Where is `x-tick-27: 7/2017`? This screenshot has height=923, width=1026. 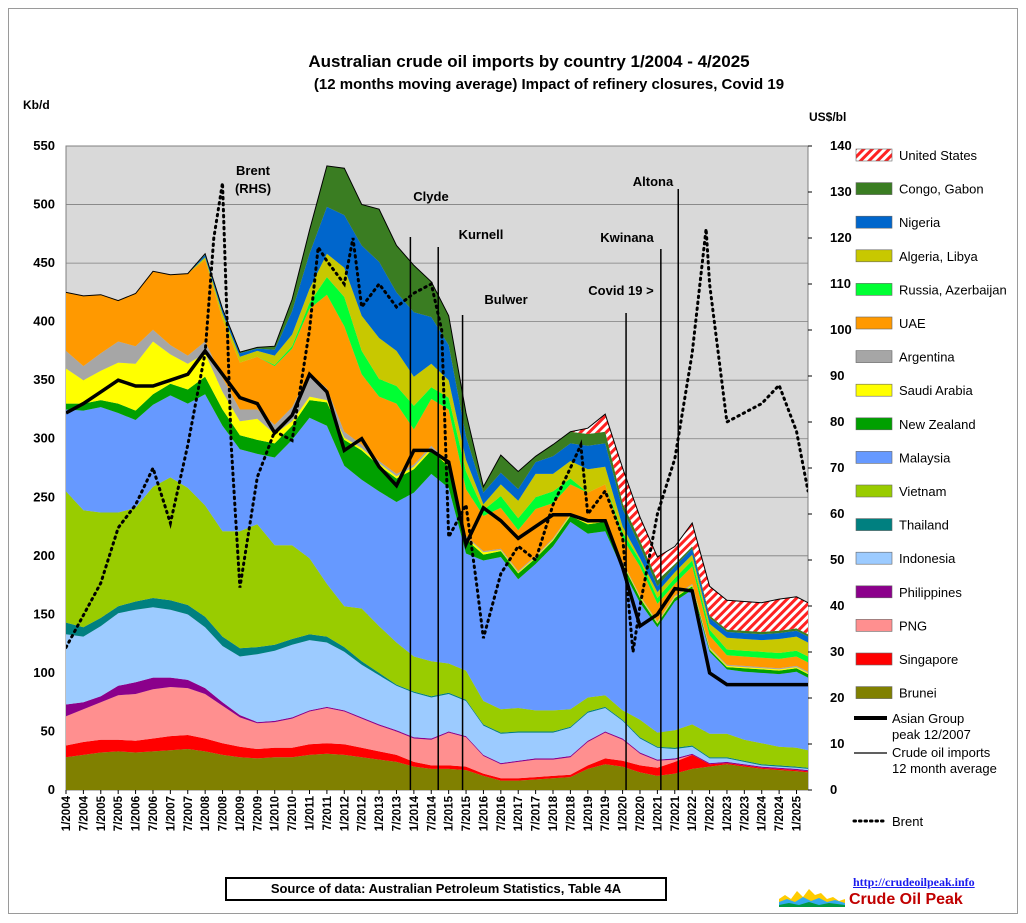 x-tick-27: 7/2017 is located at coordinates (537, 813).